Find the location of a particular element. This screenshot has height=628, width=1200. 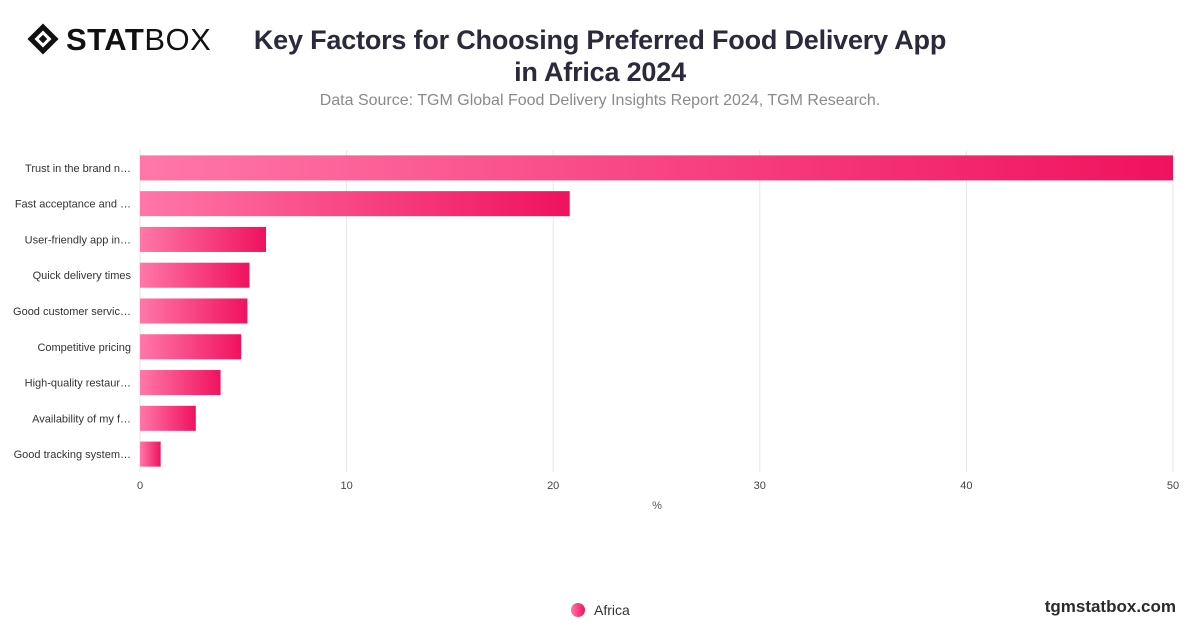

x-tick-label: 20 is located at coordinates (553, 486).